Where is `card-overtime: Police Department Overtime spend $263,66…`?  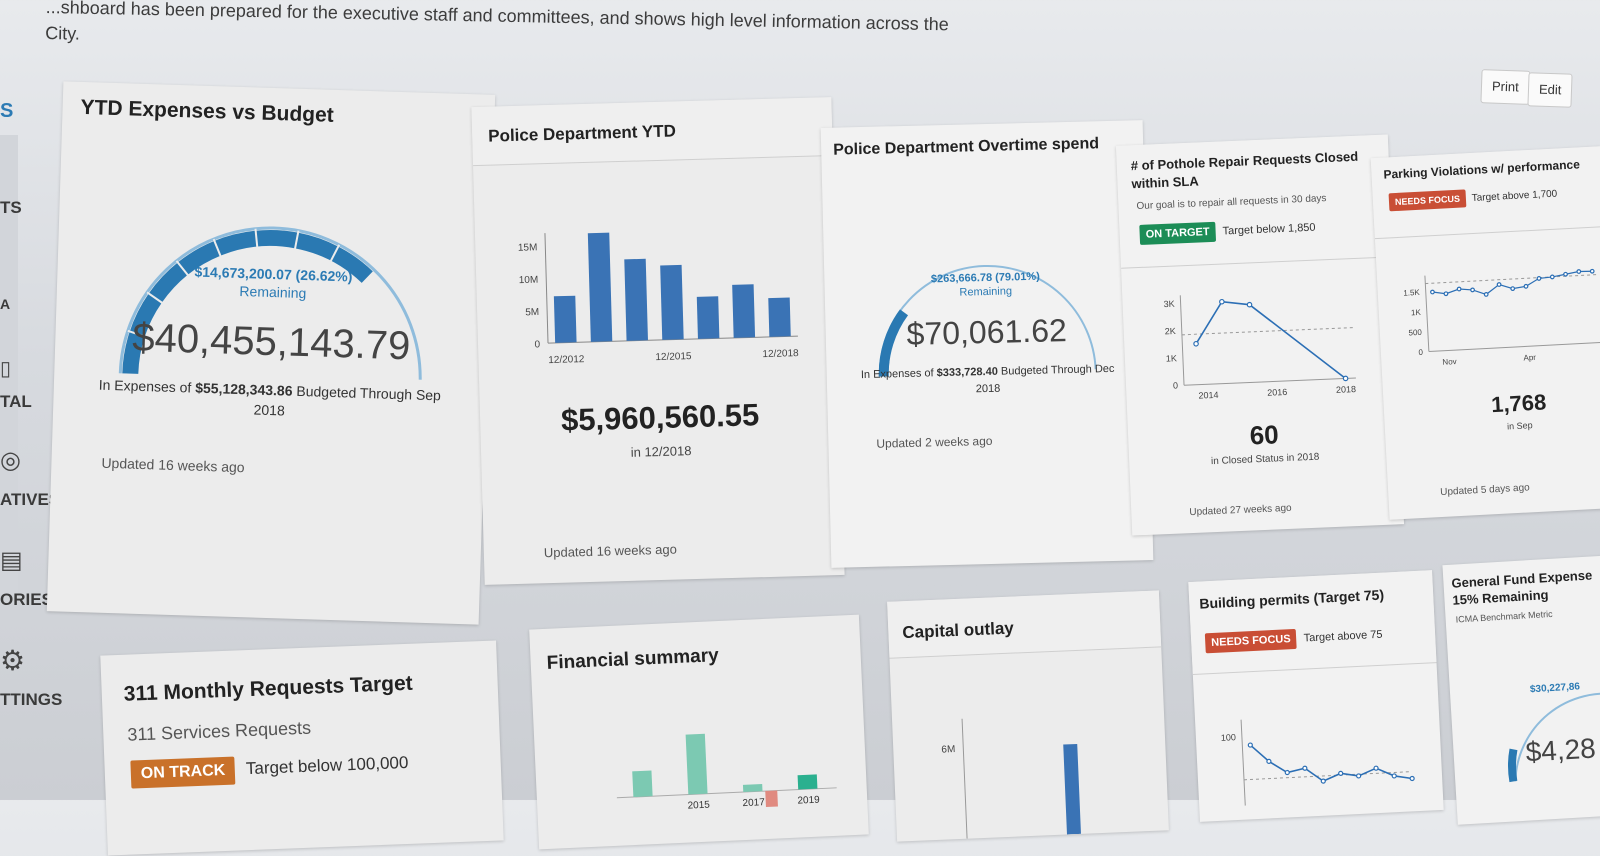
card-overtime: Police Department Overtime spend $263,66… is located at coordinates (987, 344).